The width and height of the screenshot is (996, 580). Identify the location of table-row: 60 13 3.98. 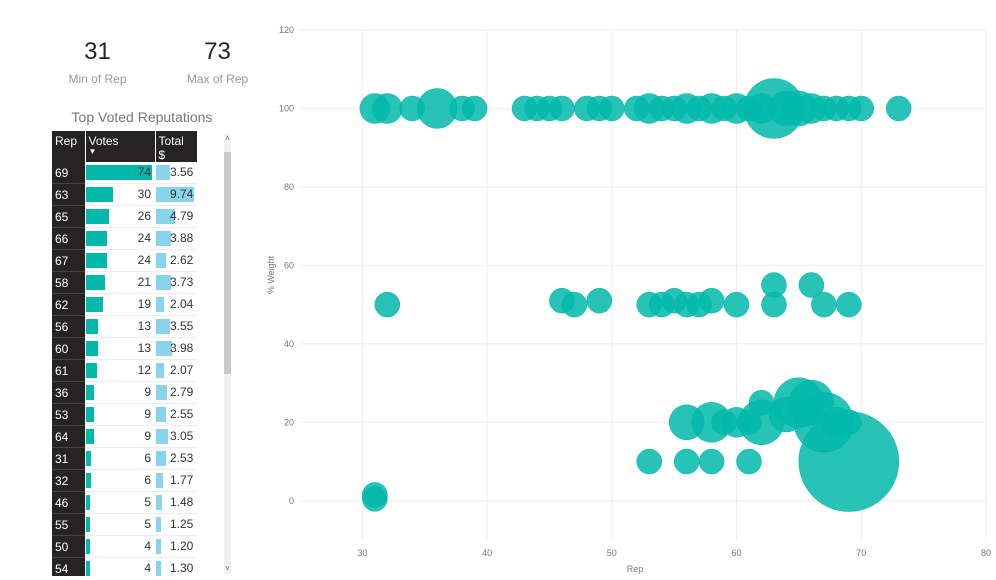
(124, 348).